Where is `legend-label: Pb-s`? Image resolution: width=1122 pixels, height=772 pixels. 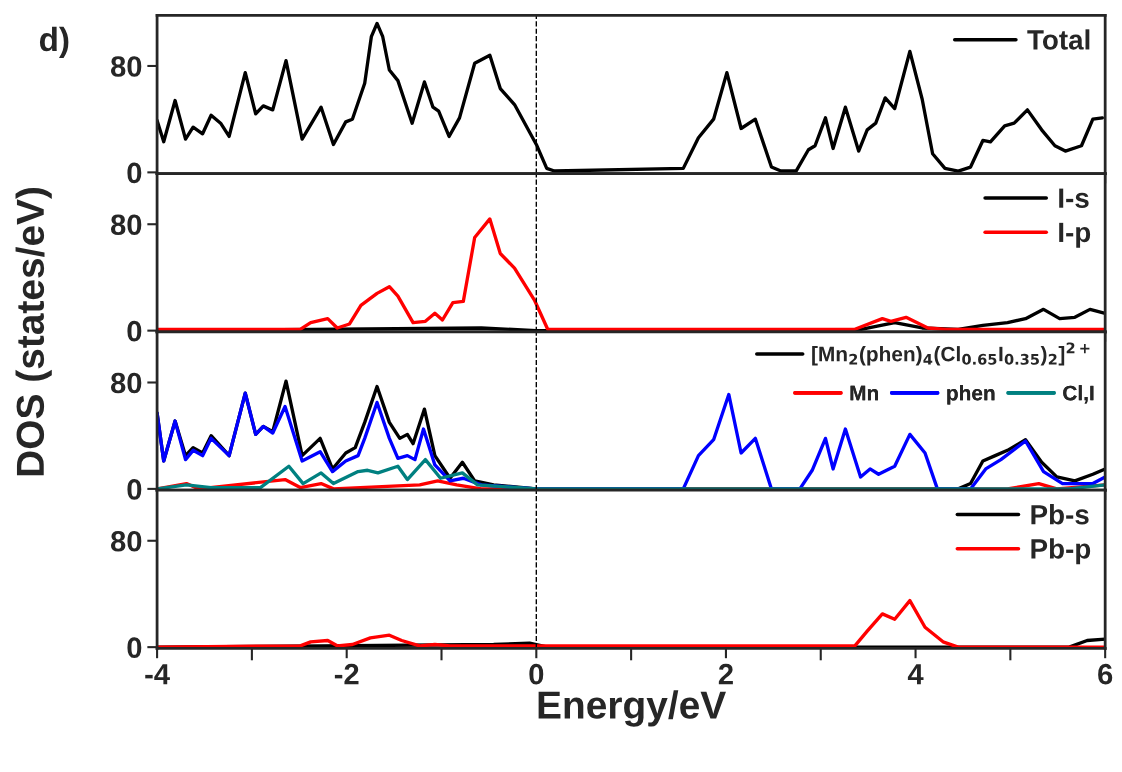 legend-label: Pb-s is located at coordinates (1060, 514).